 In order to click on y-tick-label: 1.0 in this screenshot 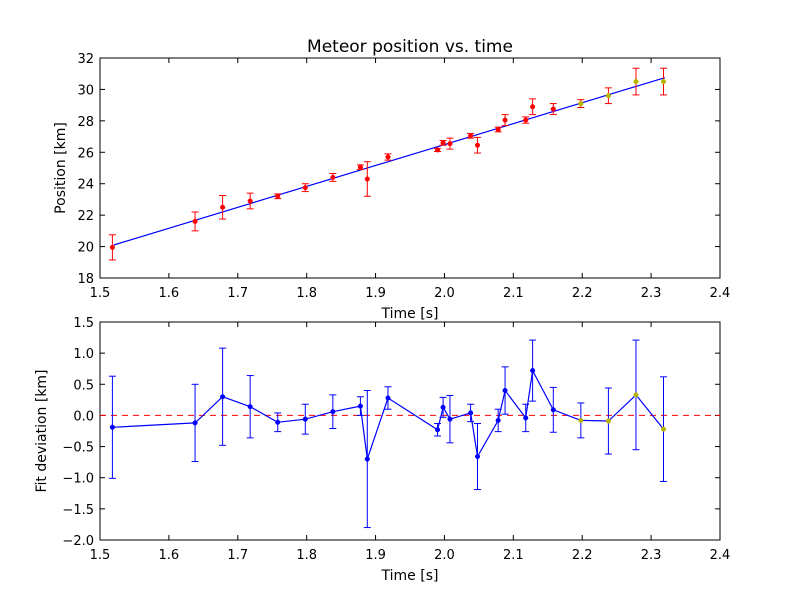, I will do `click(83, 354)`.